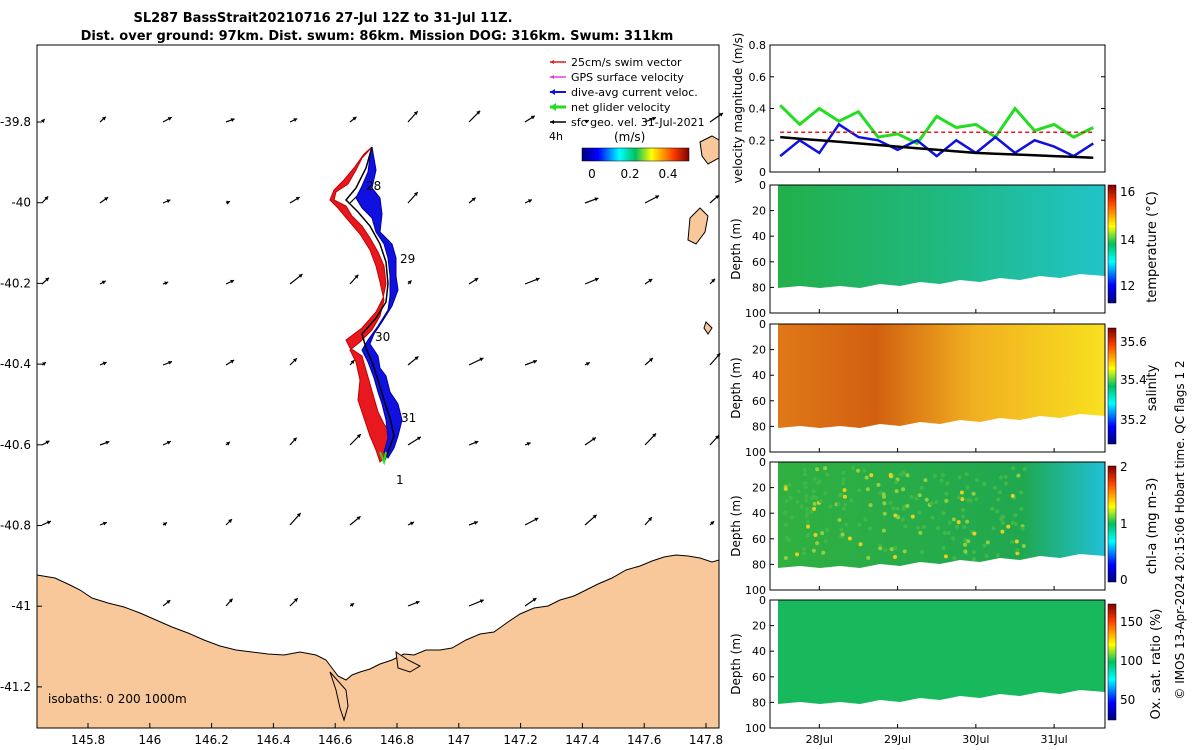  I want to click on oxygen-panel: Depth (m) Ox. sat. ratio (%) 50 100 150, so click(946, 664).